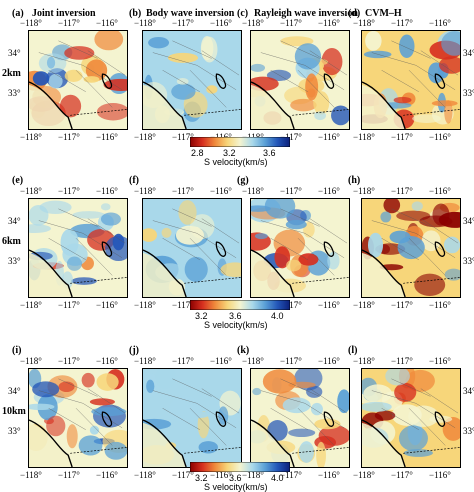 This screenshot has width=474, height=492. Describe the element at coordinates (306, 13) in the screenshot. I see `panel-title: Rayleigh wave inversion` at that location.